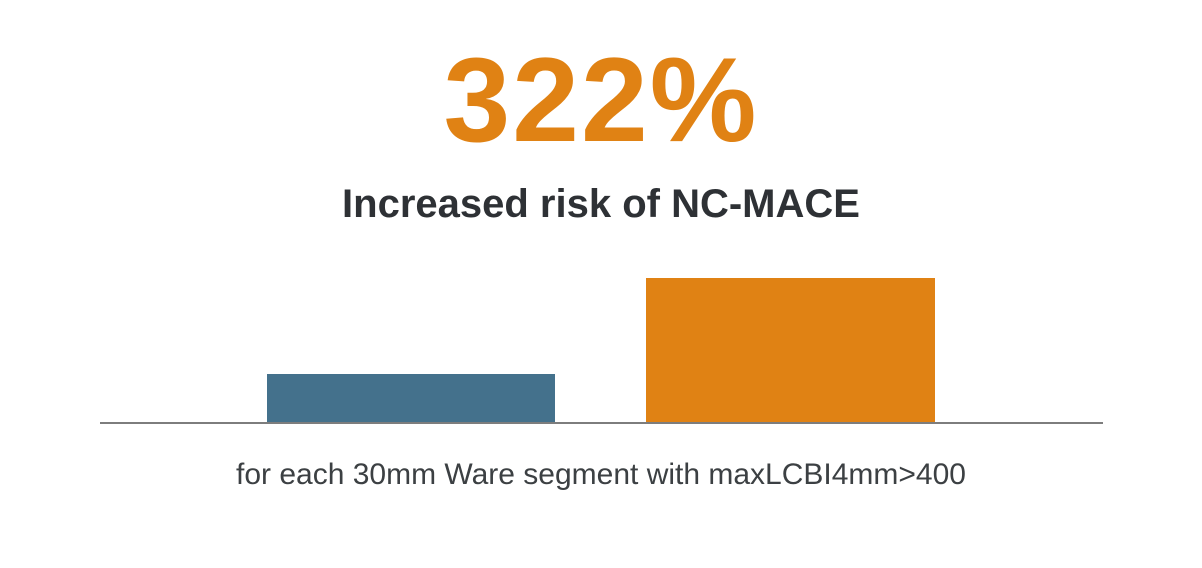  What do you see at coordinates (601, 423) in the screenshot?
I see `axis-baseline` at bounding box center [601, 423].